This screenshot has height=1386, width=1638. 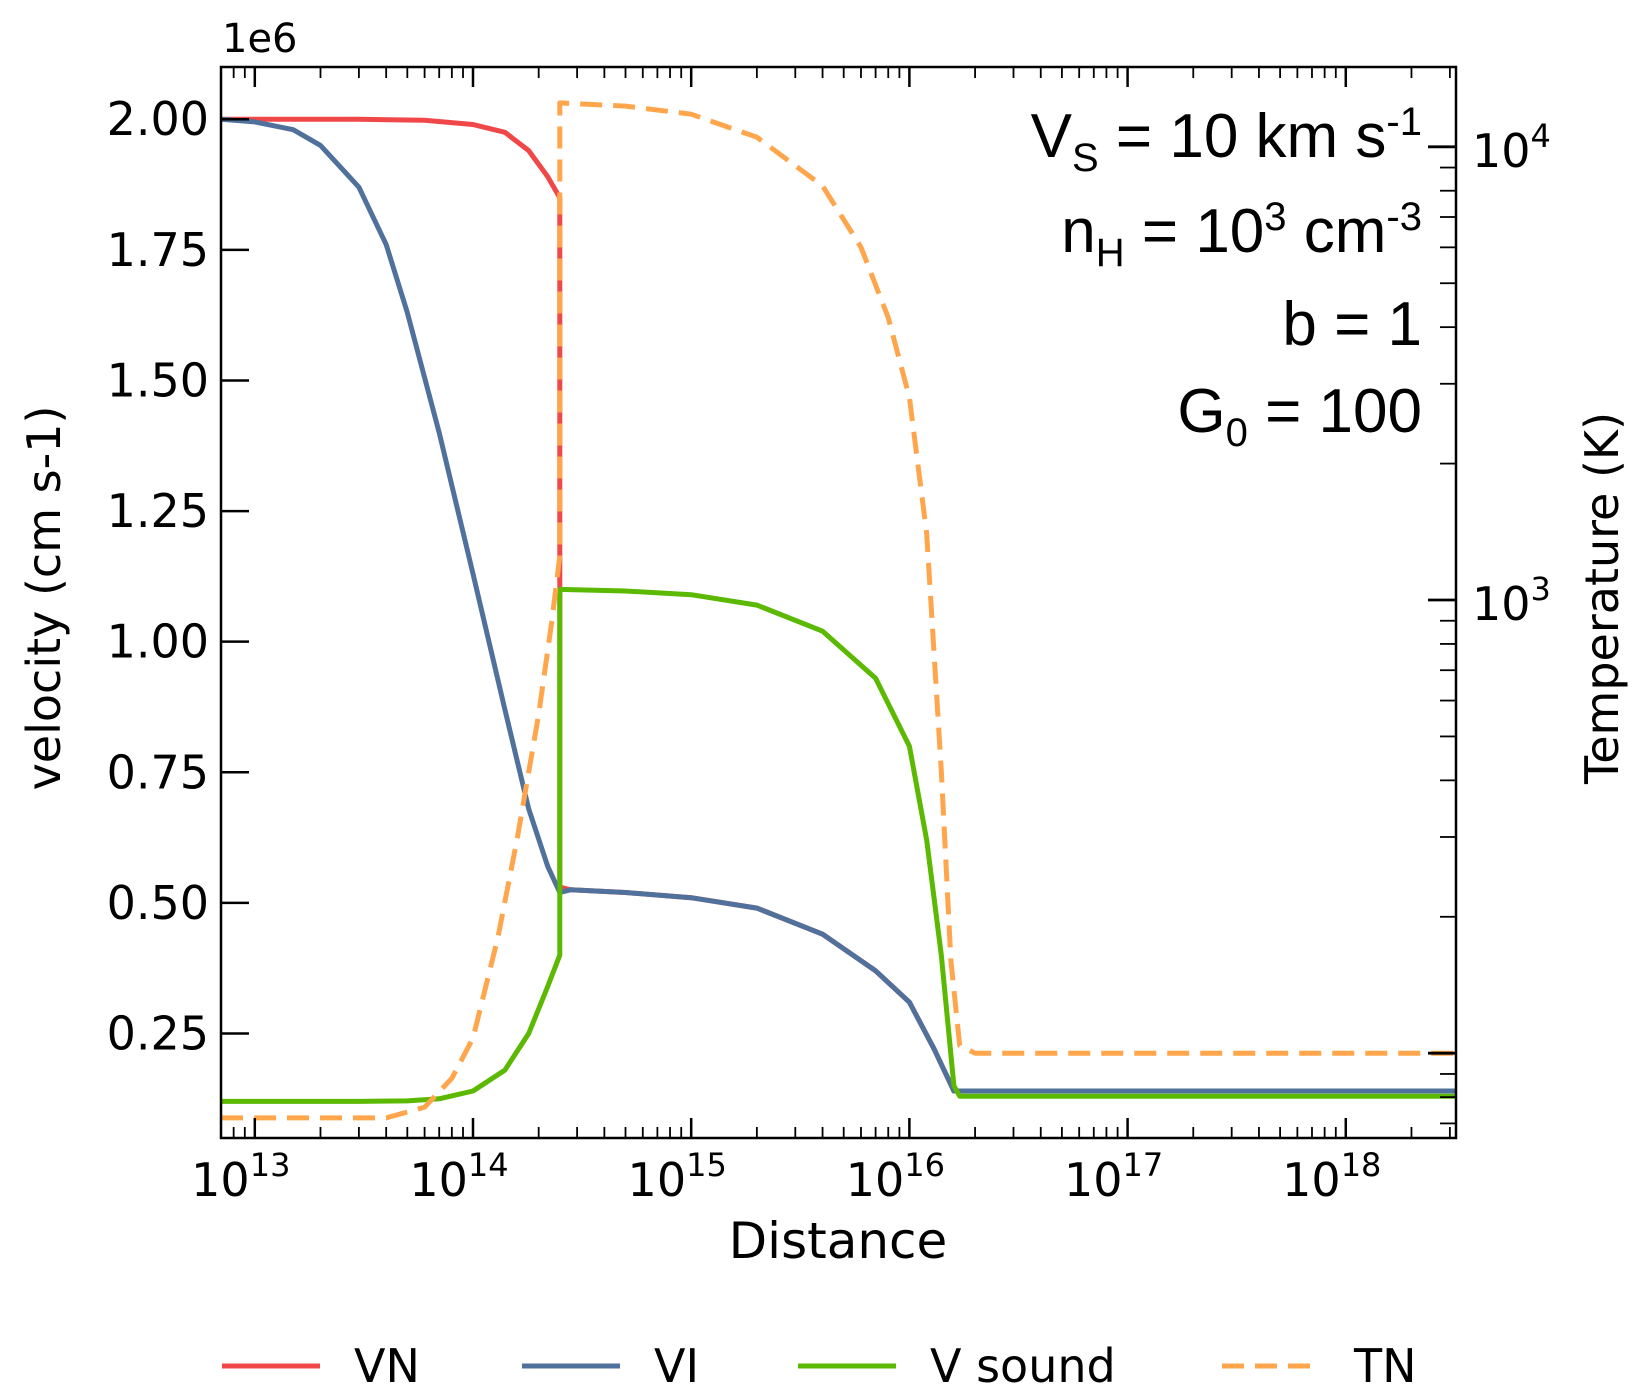 What do you see at coordinates (677, 1176) in the screenshot?
I see `x-tick-label: 1015` at bounding box center [677, 1176].